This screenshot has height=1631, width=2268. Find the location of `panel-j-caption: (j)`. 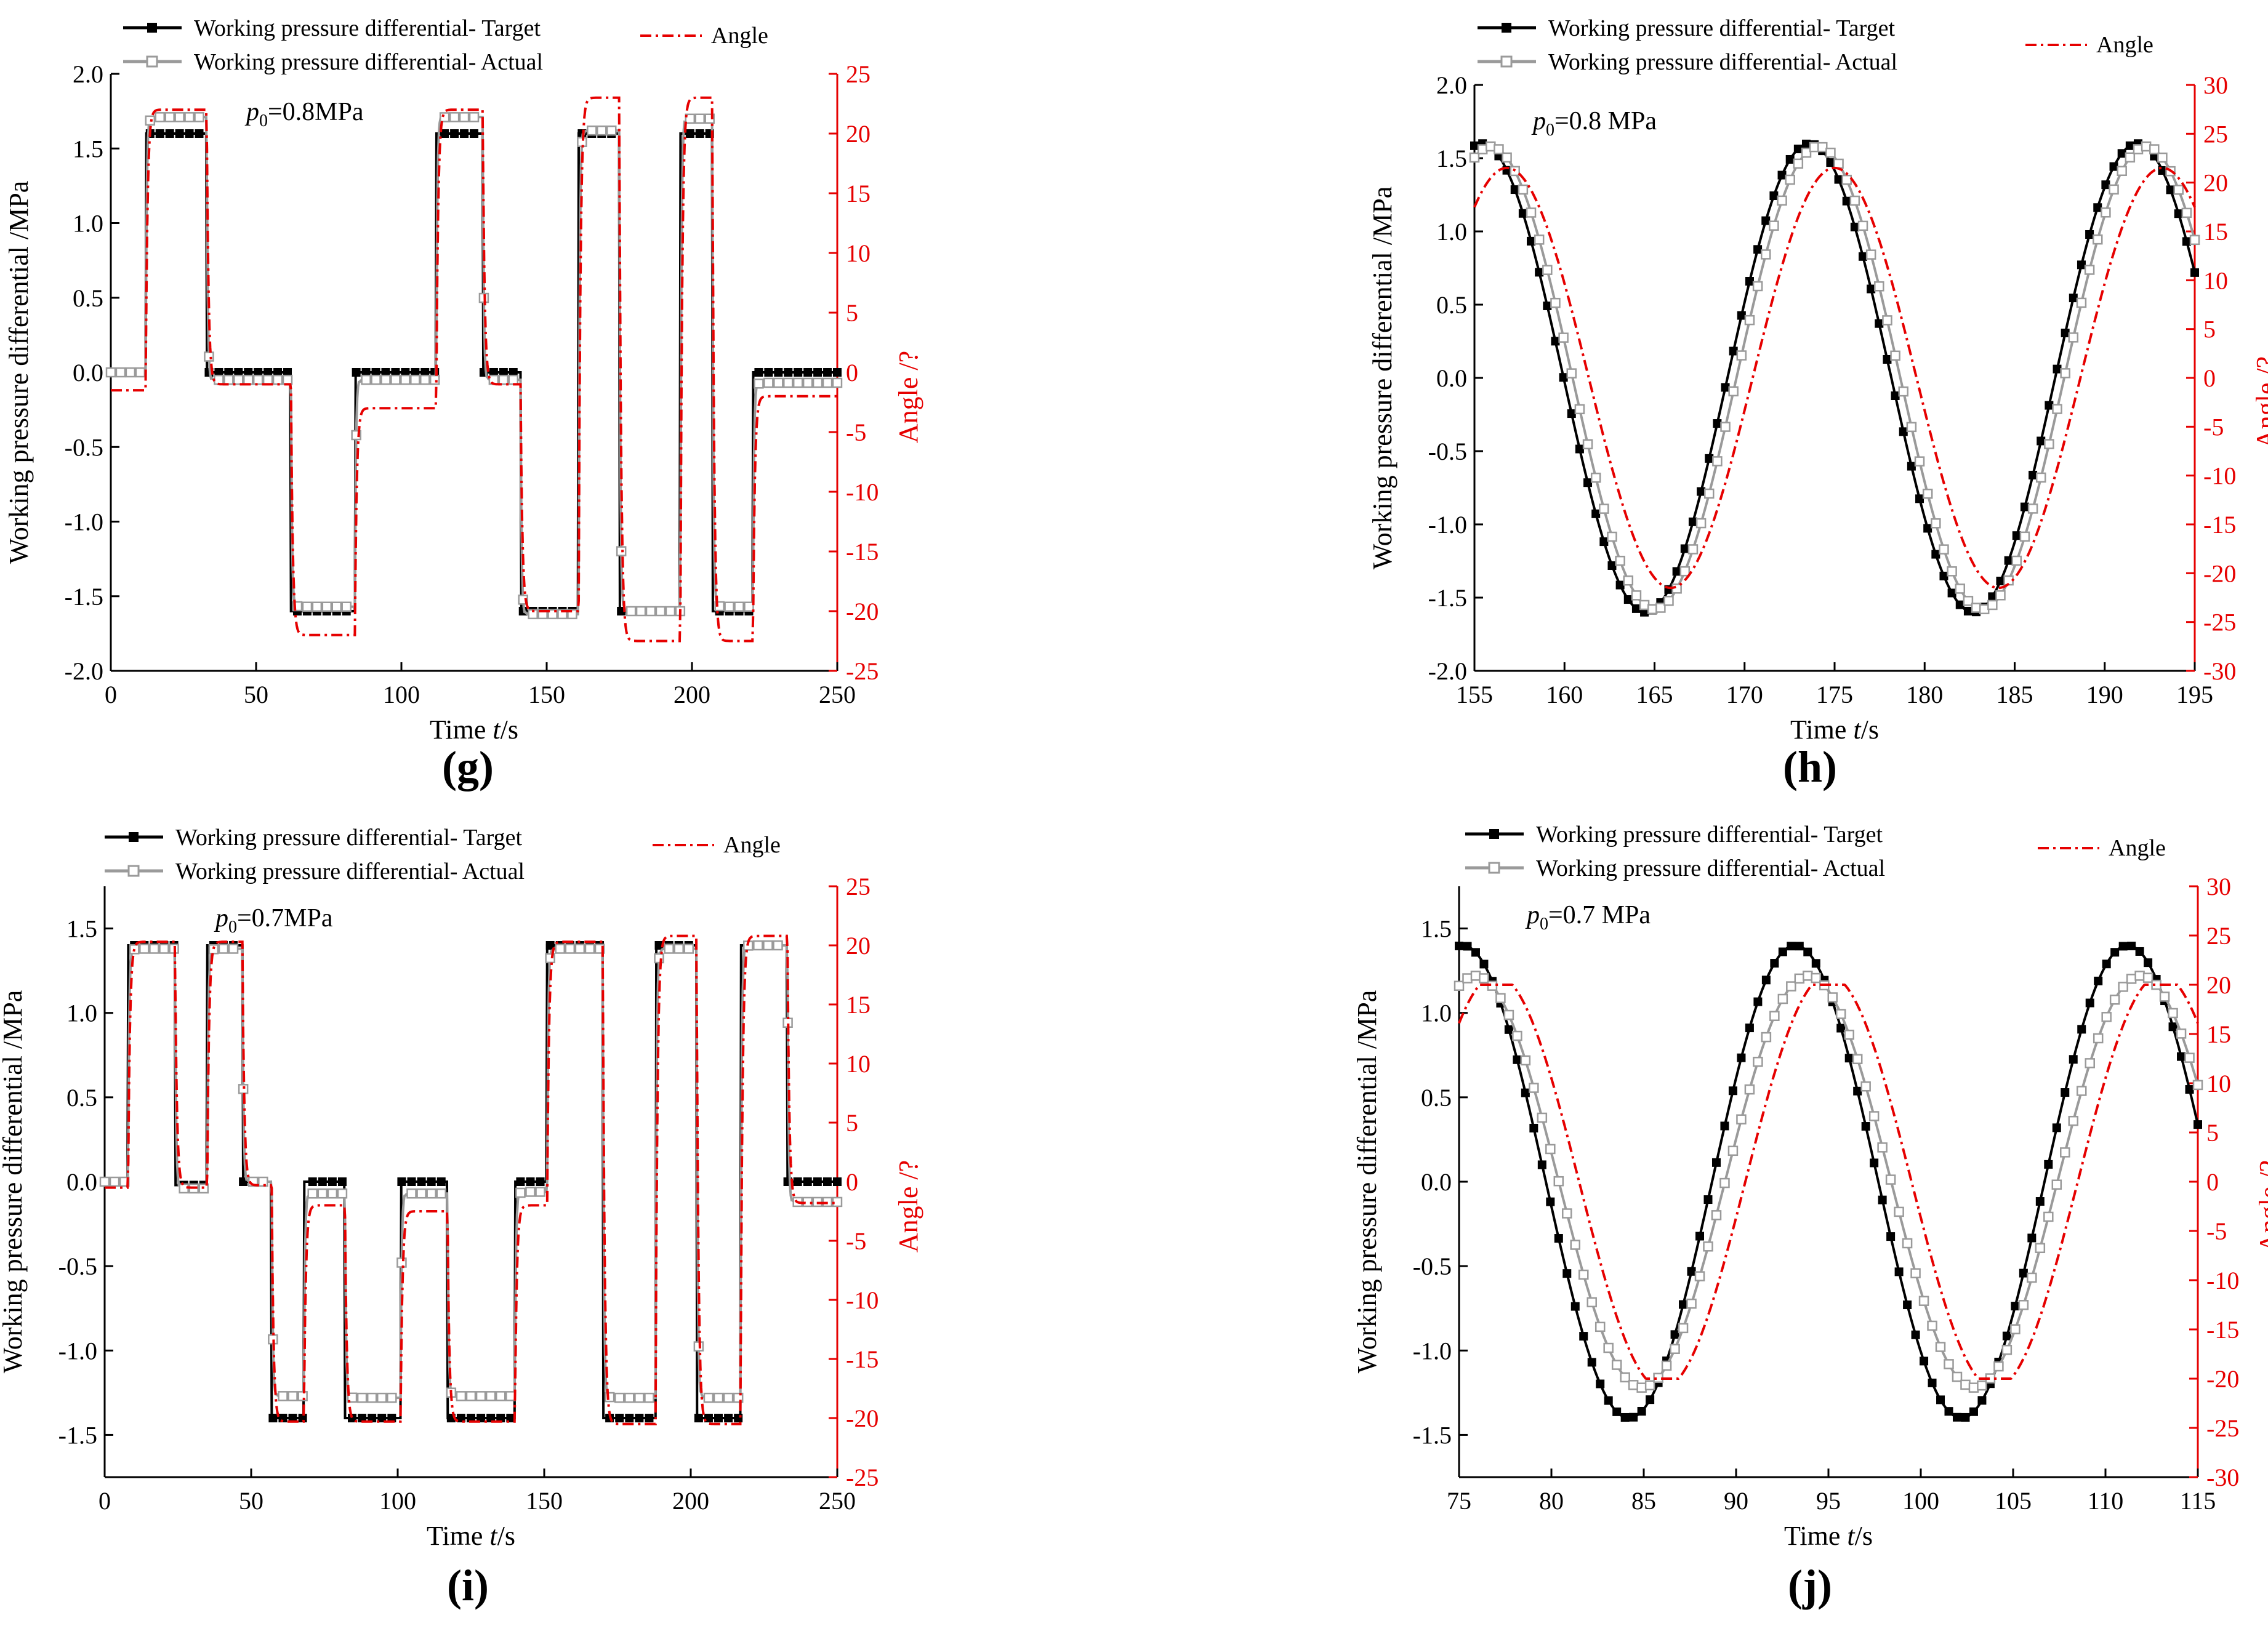

panel-j-caption: (j) is located at coordinates (1810, 1585).